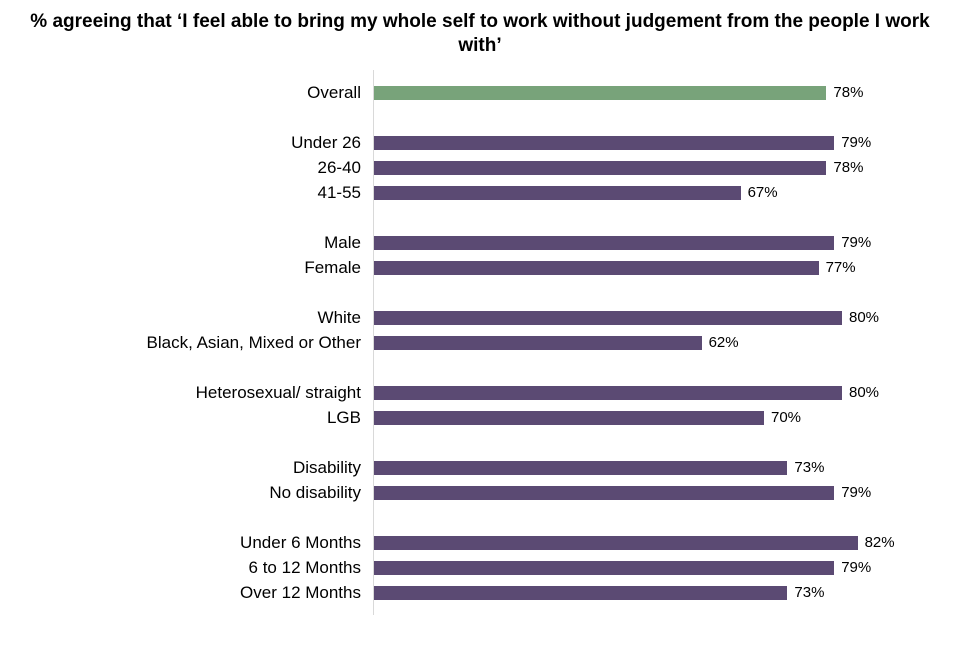  I want to click on category-label: Disability, so click(326, 467).